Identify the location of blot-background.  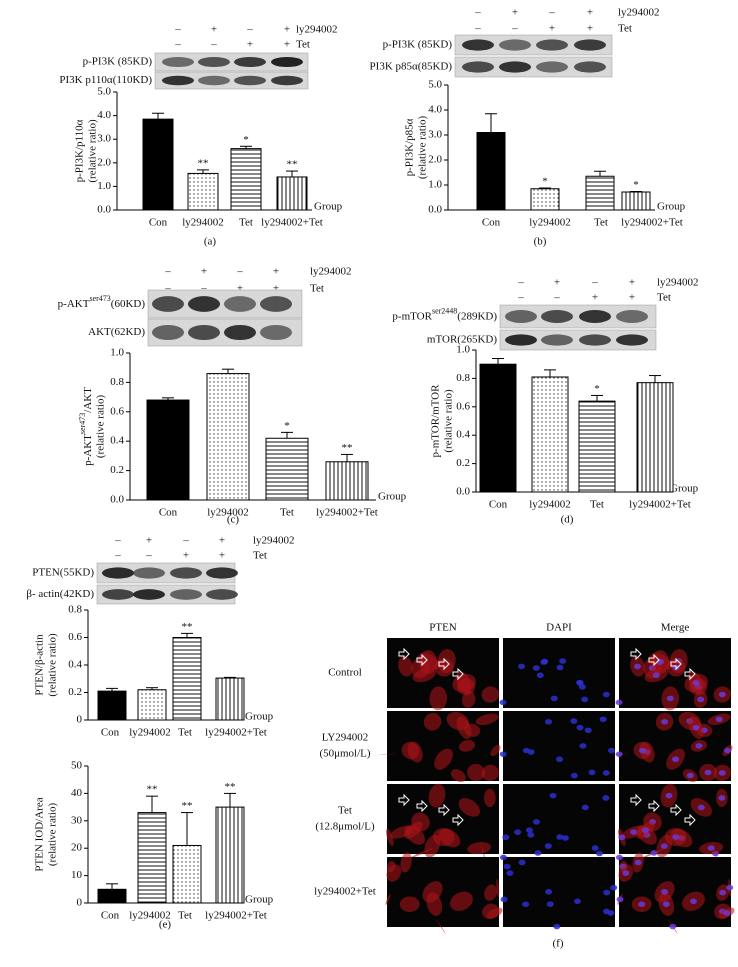
(578, 316).